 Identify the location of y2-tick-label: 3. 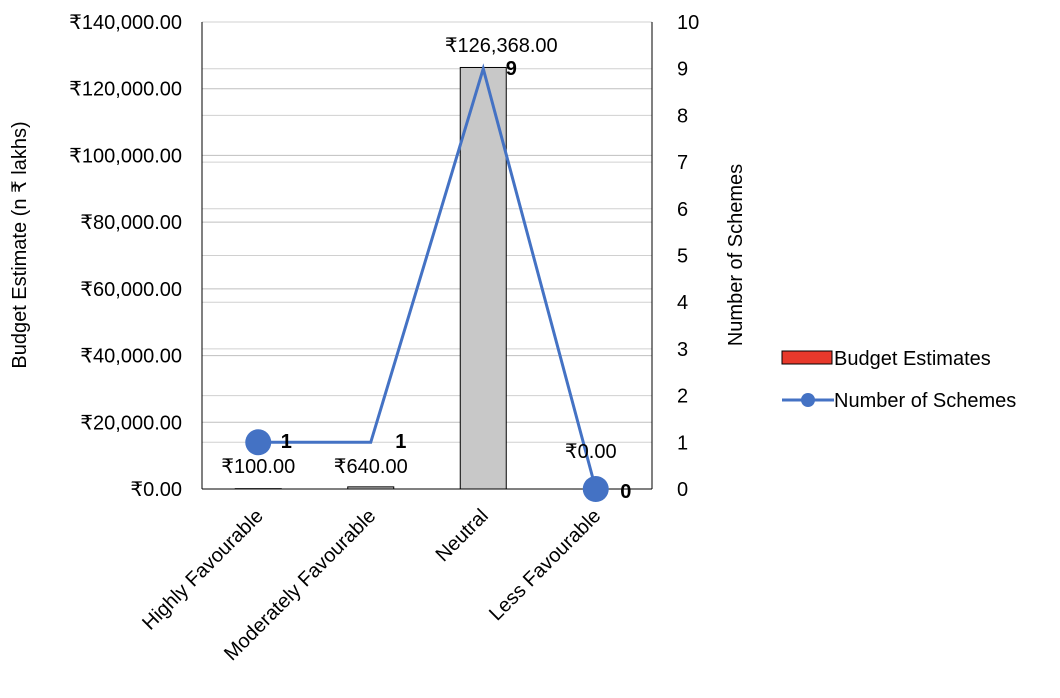
(682, 350).